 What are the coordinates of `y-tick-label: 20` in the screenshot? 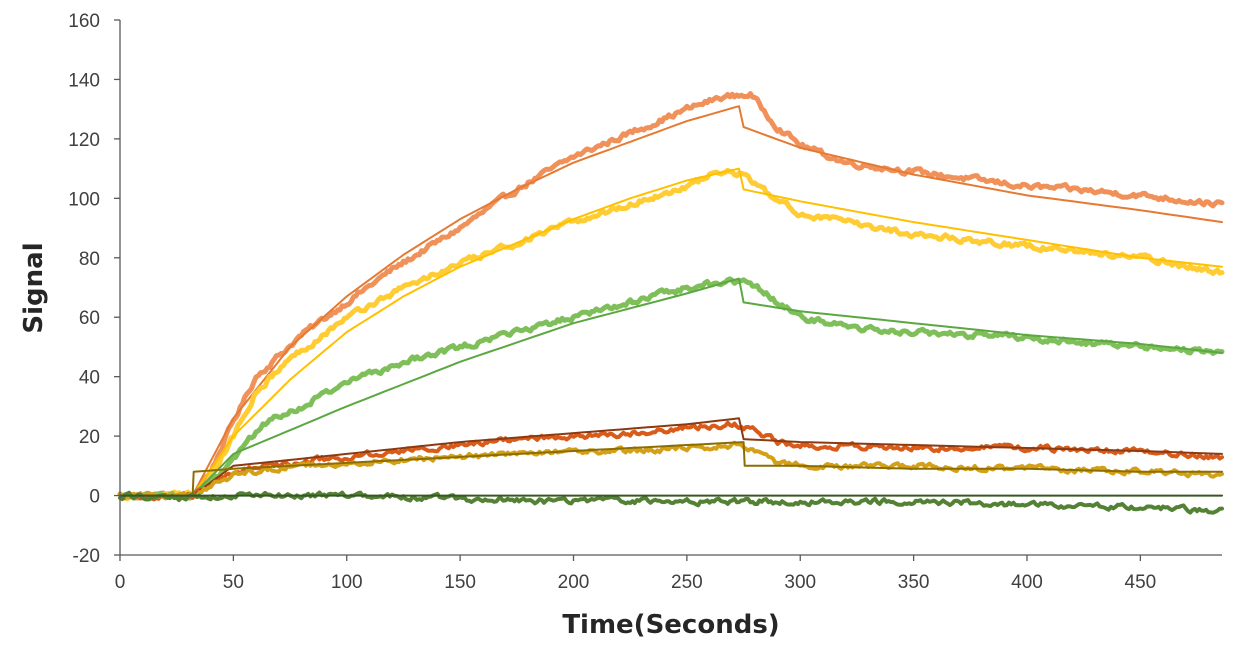 It's located at (89, 437).